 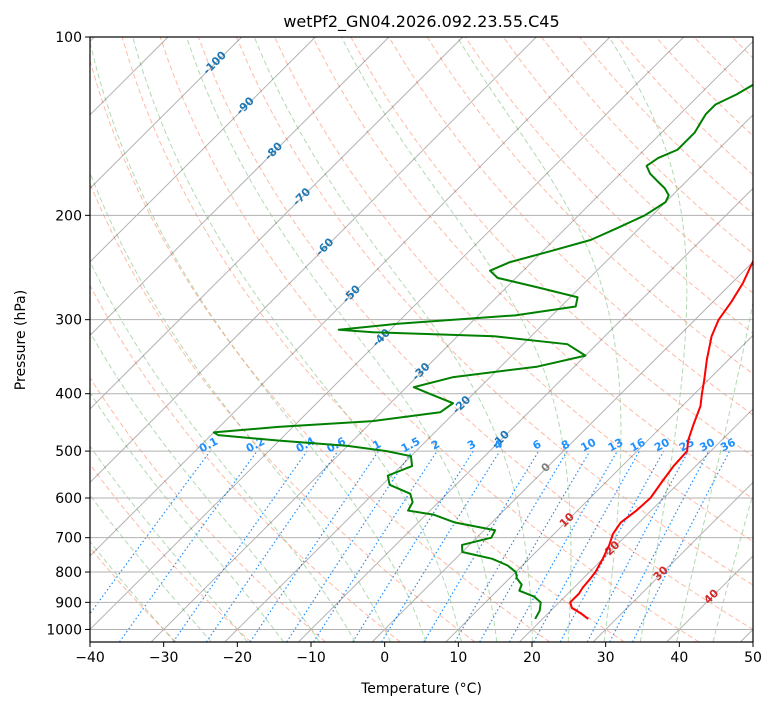 What do you see at coordinates (679, 658) in the screenshot?
I see `x-tick-label: 40` at bounding box center [679, 658].